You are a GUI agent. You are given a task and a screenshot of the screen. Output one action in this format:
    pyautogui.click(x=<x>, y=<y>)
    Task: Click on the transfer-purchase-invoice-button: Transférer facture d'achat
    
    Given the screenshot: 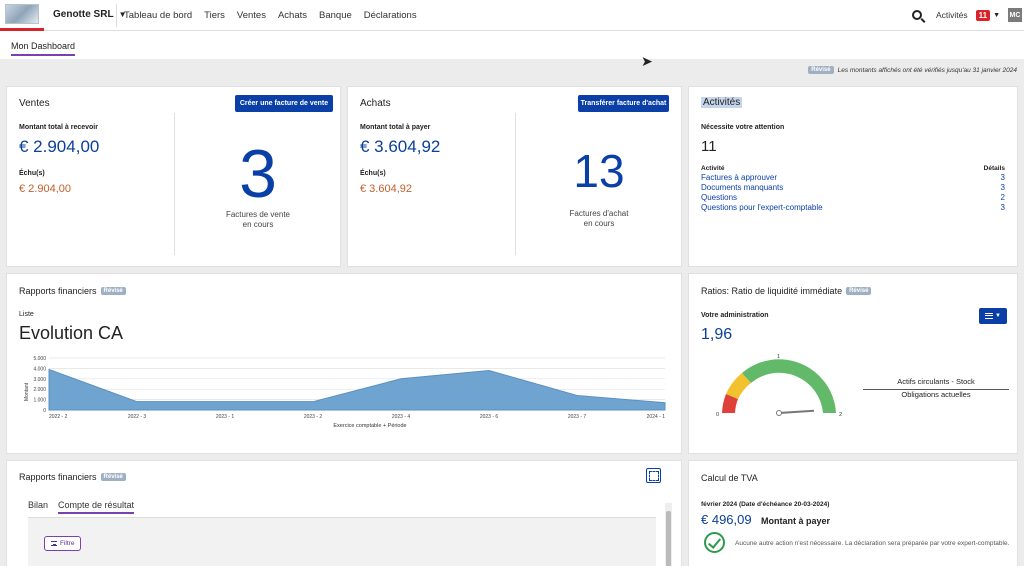 What is the action you would take?
    pyautogui.click(x=623, y=103)
    